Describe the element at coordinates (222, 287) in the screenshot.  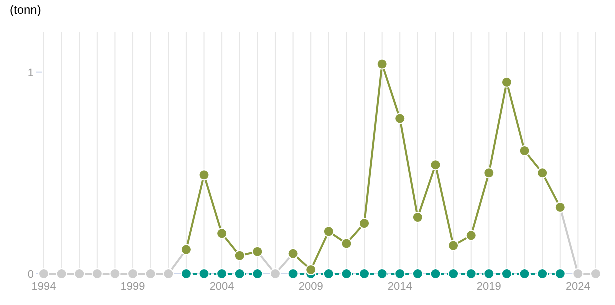
I see `x-tick-label: 2004` at that location.